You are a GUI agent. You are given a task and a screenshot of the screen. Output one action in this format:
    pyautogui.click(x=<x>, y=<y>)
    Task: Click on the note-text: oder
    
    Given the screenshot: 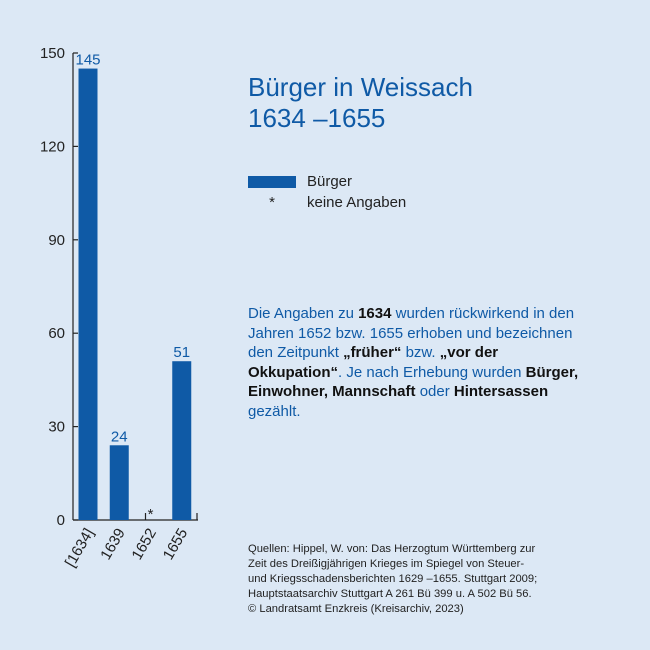 What is the action you would take?
    pyautogui.click(x=434, y=391)
    